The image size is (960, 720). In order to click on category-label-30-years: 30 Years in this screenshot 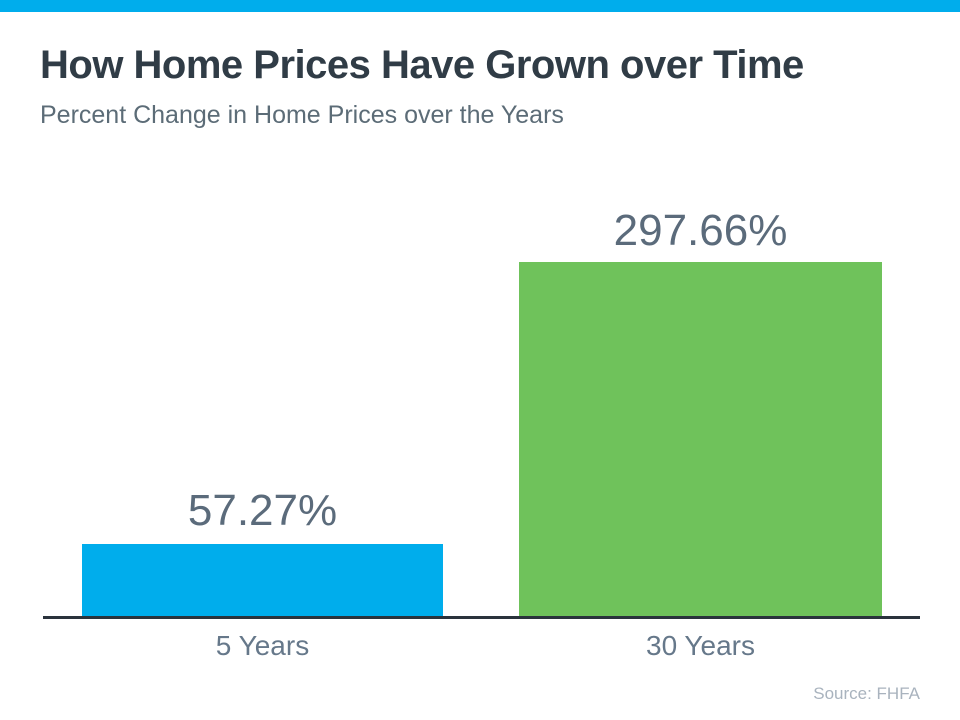, I will do `click(700, 645)`.